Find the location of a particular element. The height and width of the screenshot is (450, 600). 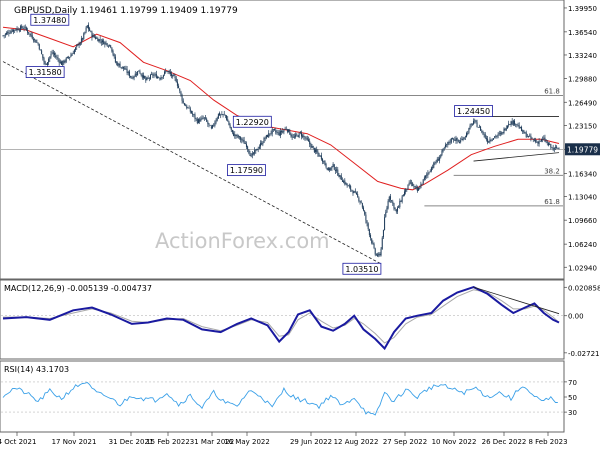

date-tick-label: 31 Mar 2022 is located at coordinates (212, 442).